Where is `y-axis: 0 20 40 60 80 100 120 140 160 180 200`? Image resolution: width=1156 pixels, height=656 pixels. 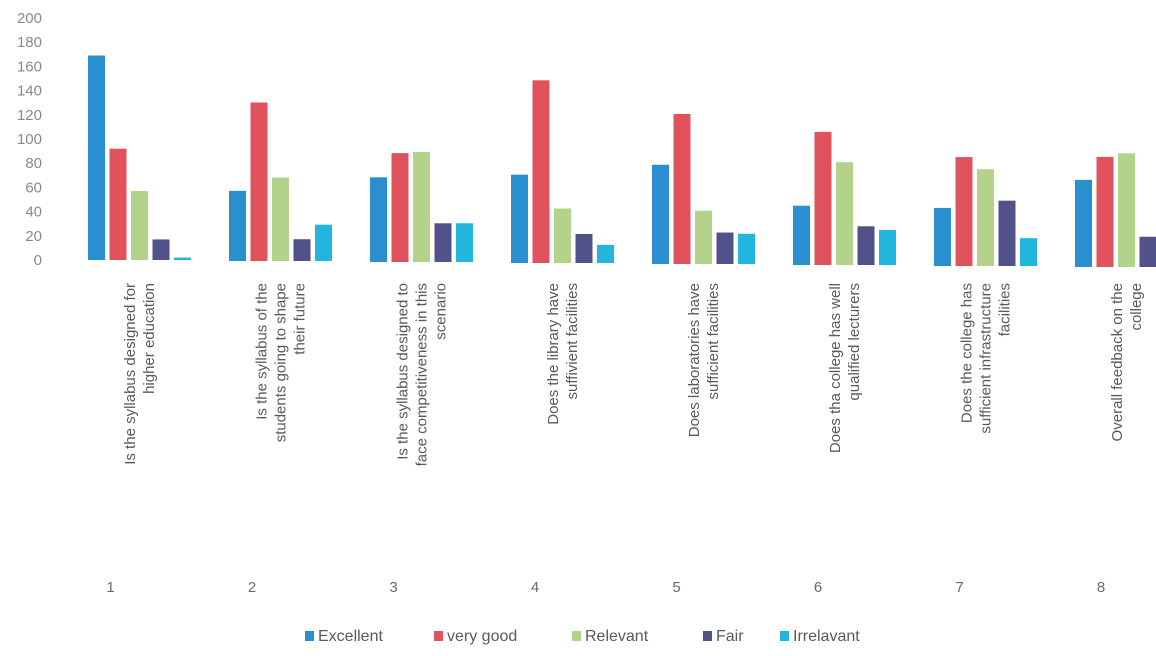
y-axis: 0 20 40 60 80 100 120 140 160 180 200 is located at coordinates (29, 139).